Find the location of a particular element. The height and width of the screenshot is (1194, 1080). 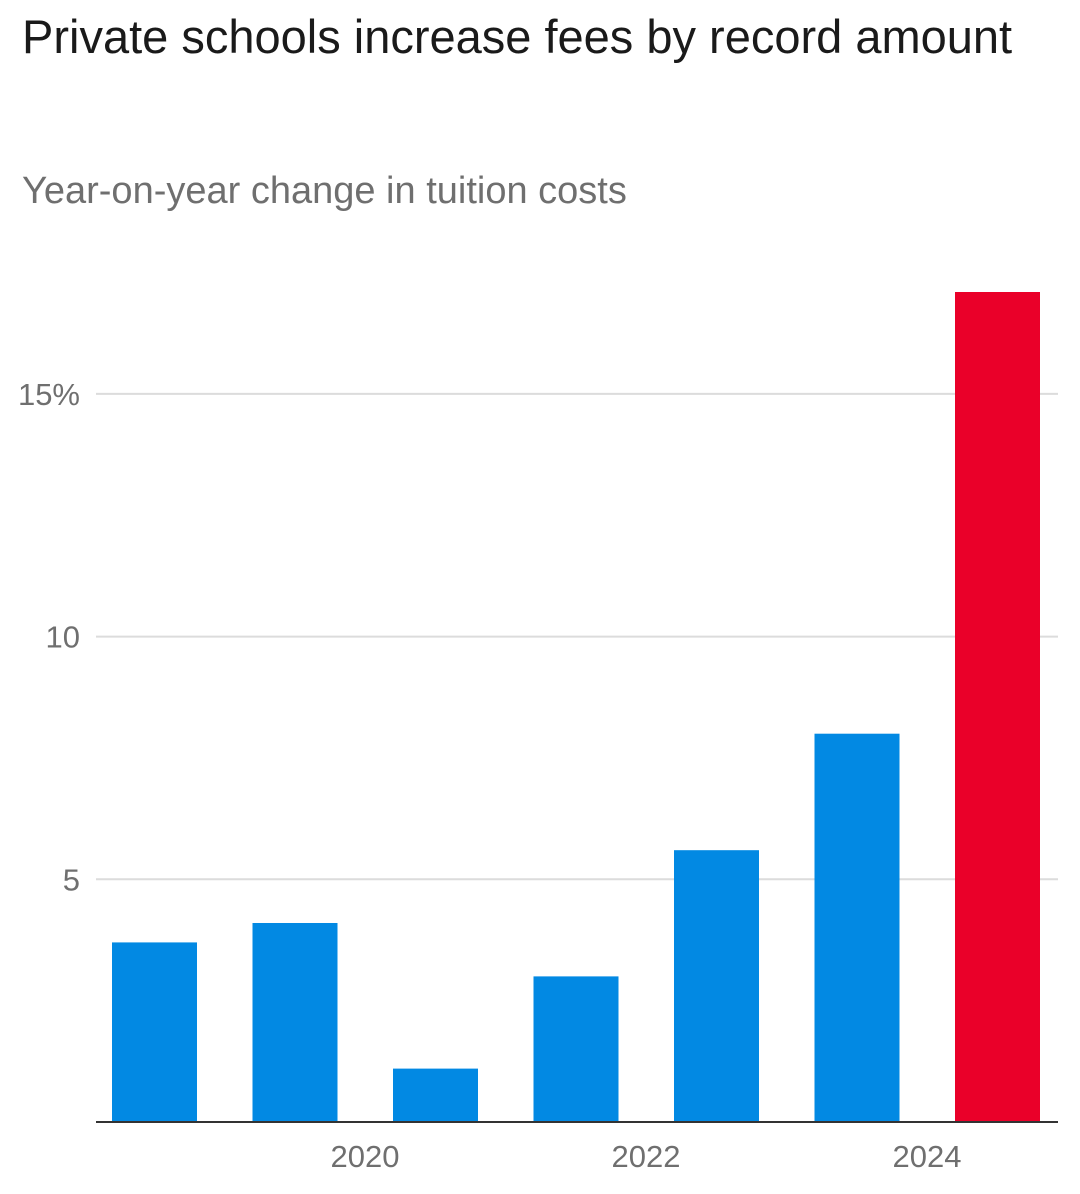

y-tick-label: 15% is located at coordinates (49, 394).